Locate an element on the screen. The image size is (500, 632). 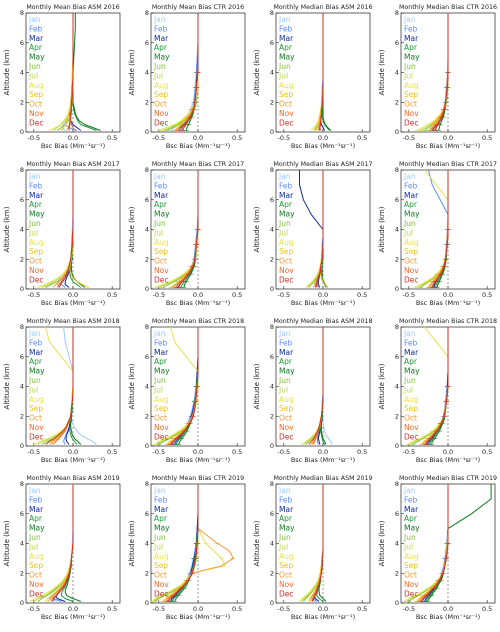
series-line-sep is located at coordinates (438, 229).